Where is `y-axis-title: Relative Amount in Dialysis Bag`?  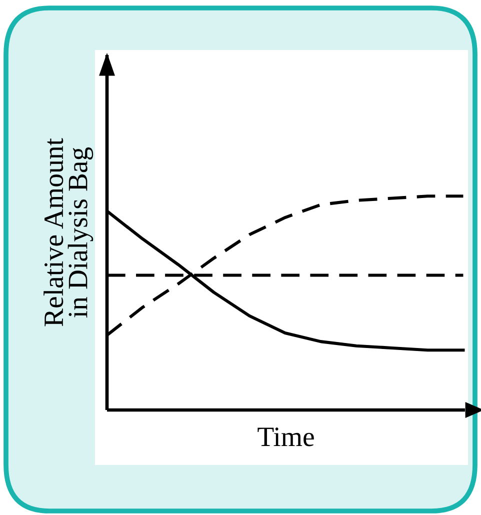 y-axis-title: Relative Amount in Dialysis Bag is located at coordinates (69, 232).